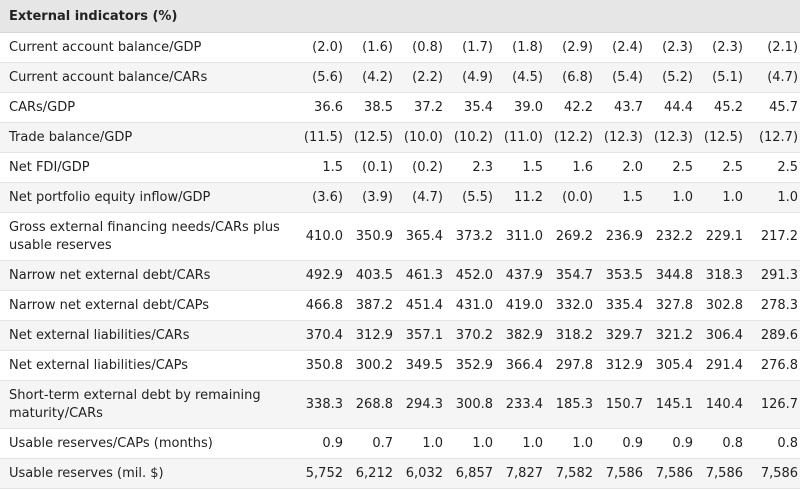 The image size is (800, 489). What do you see at coordinates (475, 473) in the screenshot?
I see `cell-value: 6,857` at bounding box center [475, 473].